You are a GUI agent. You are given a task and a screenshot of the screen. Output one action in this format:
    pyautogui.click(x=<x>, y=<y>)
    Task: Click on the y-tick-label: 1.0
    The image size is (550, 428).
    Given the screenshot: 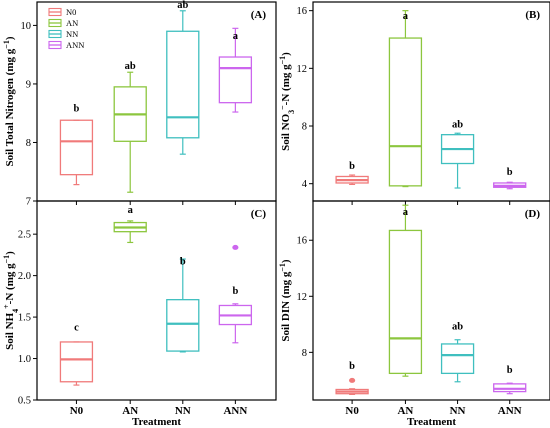 What is the action you would take?
    pyautogui.click(x=24, y=359)
    